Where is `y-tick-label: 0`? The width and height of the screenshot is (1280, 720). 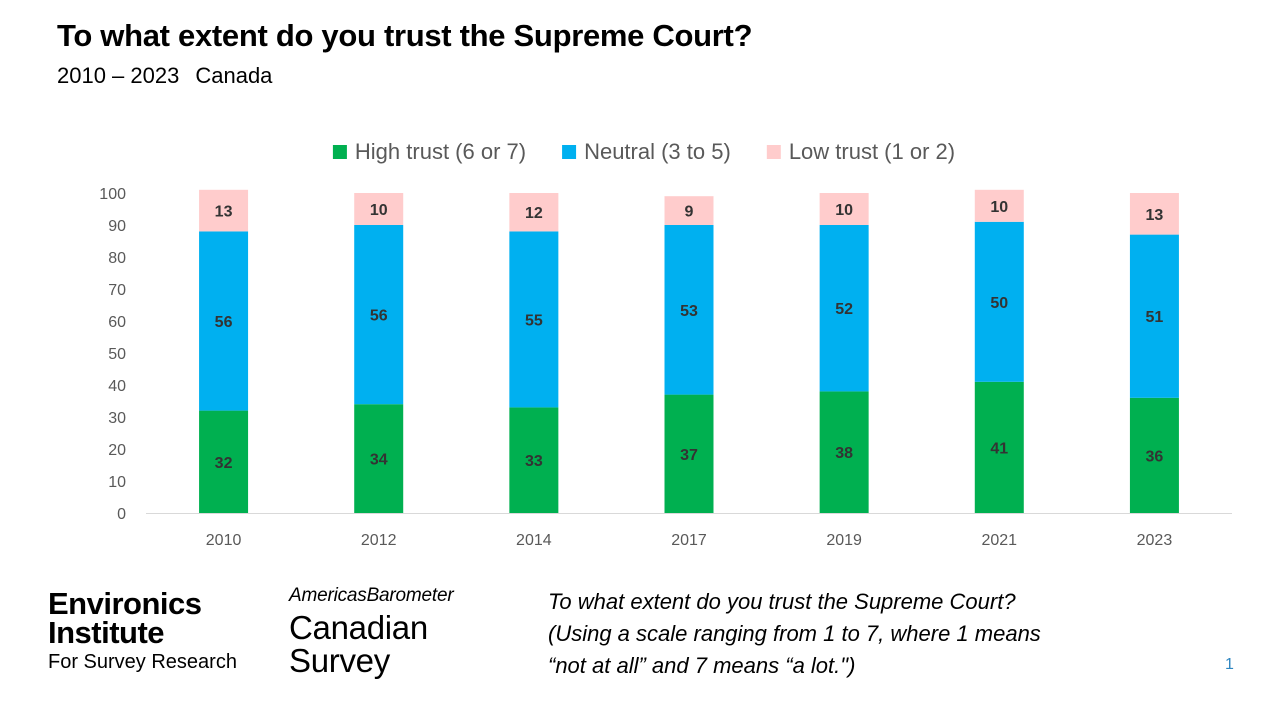
y-tick-label: 0 is located at coordinates (121, 514).